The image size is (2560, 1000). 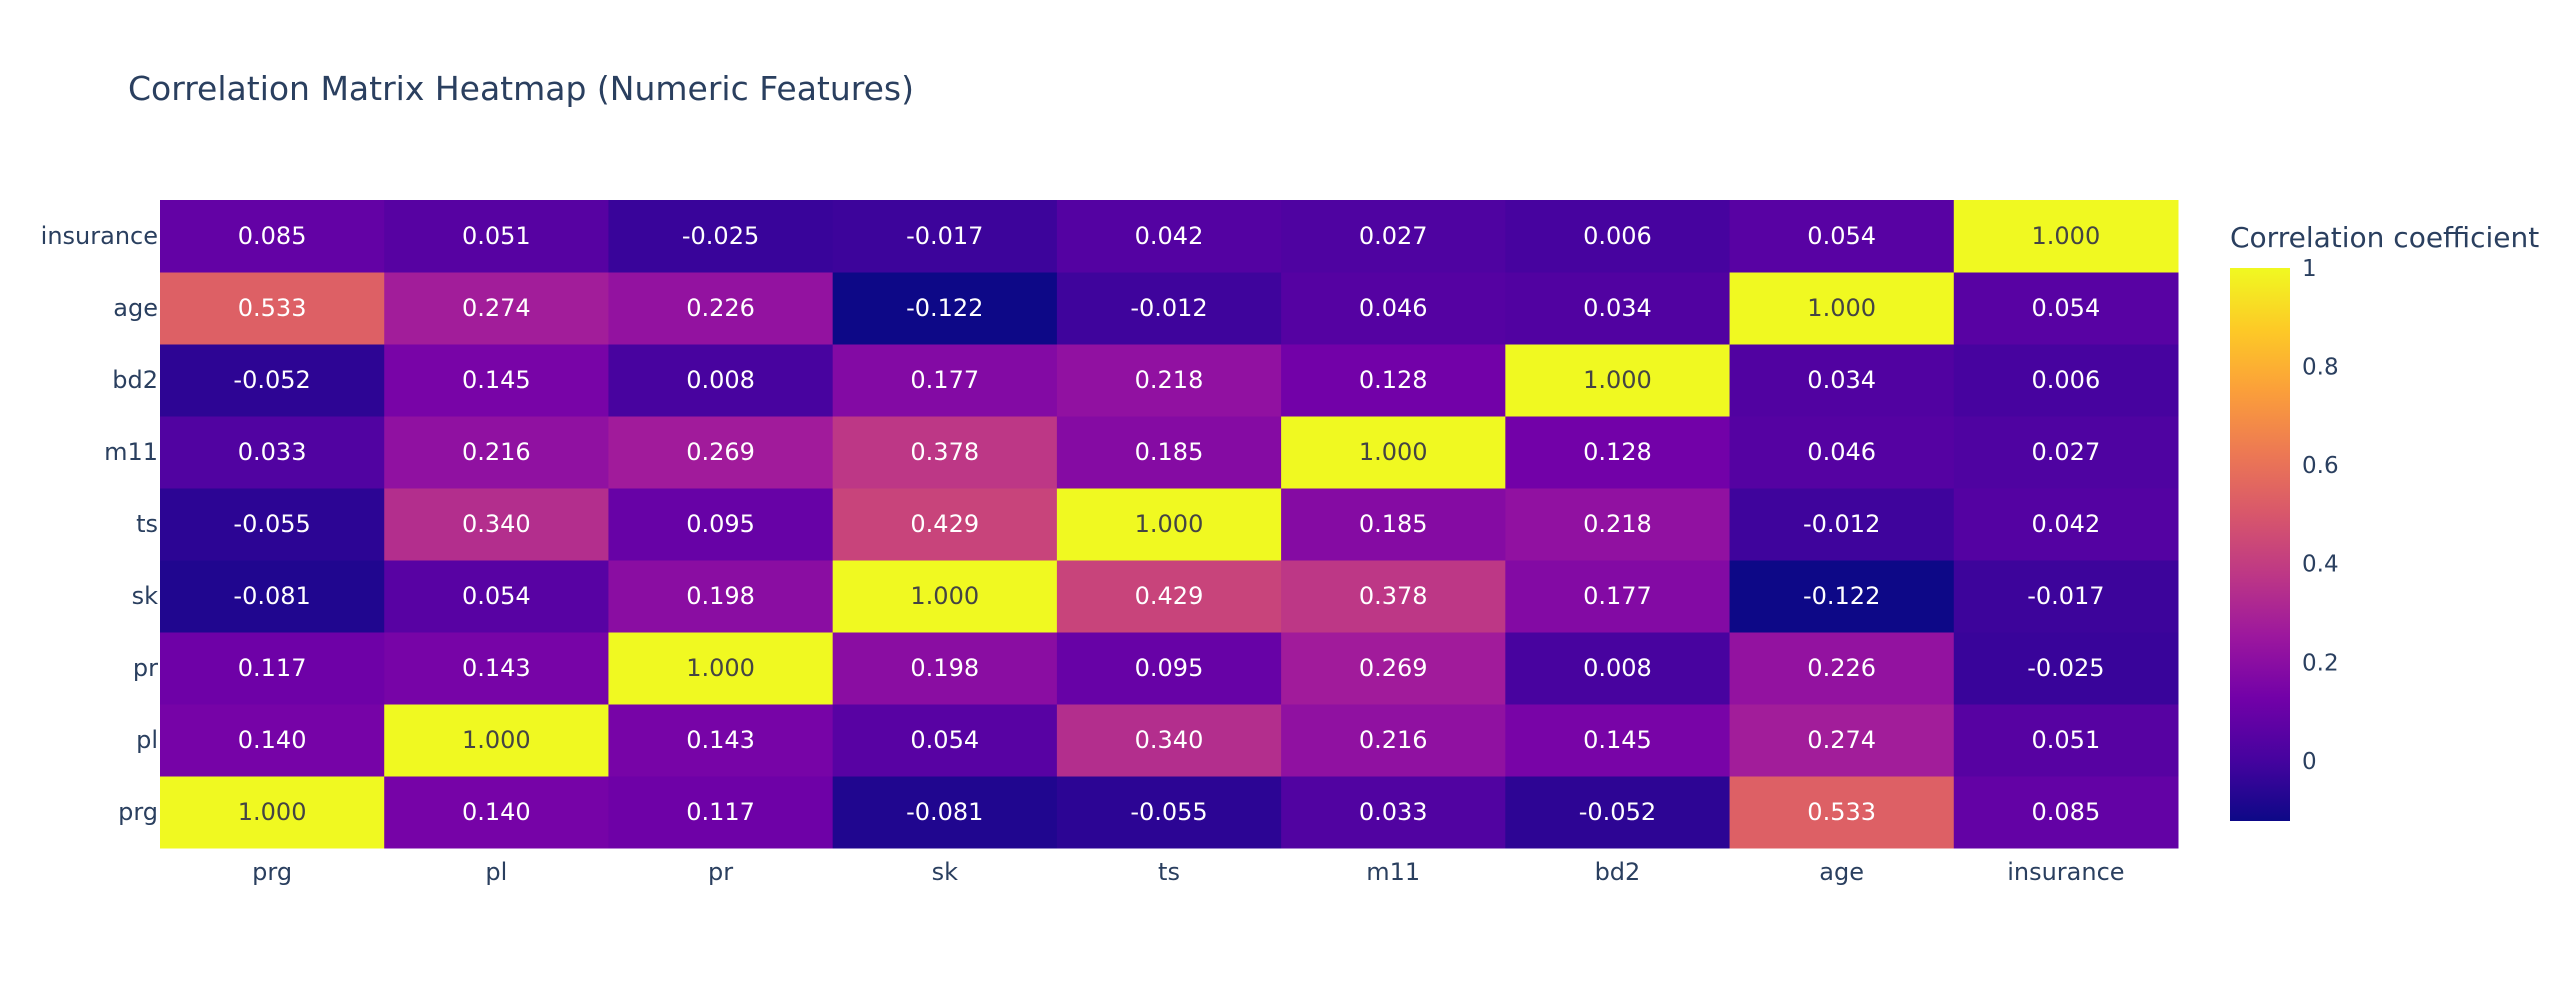 I want to click on cell-label-insurance-pr: -0.025, so click(x=720, y=236).